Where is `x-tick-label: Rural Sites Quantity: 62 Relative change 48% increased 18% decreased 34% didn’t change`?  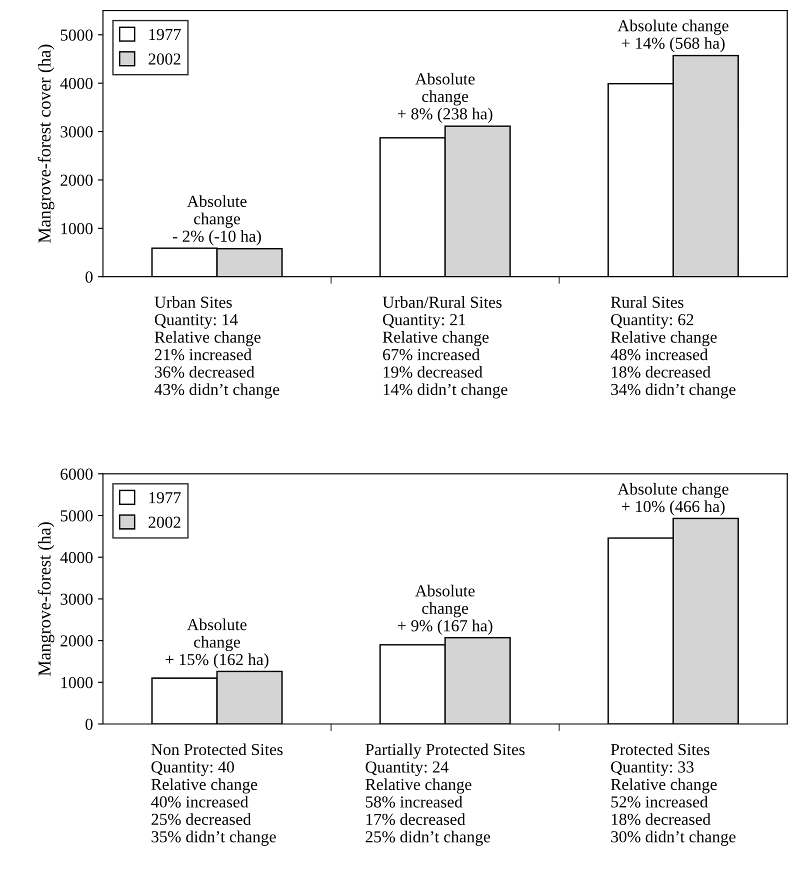
x-tick-label: Rural Sites Quantity: 62 Relative change 48% increased 18% decreased 34% didn’t change is located at coordinates (673, 347).